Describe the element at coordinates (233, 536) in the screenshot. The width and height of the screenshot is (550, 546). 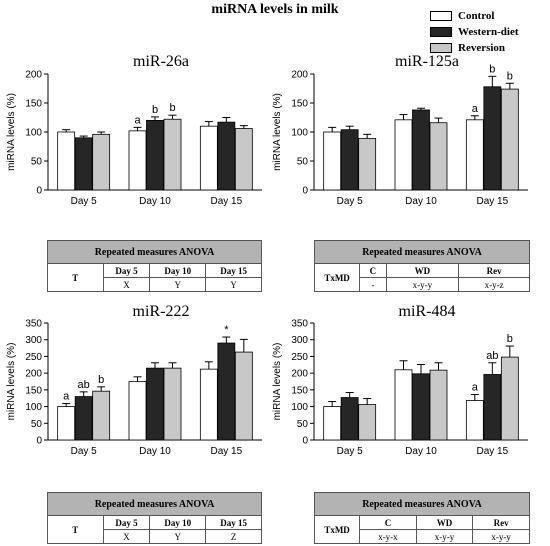
I see `anova-cell: Z` at that location.